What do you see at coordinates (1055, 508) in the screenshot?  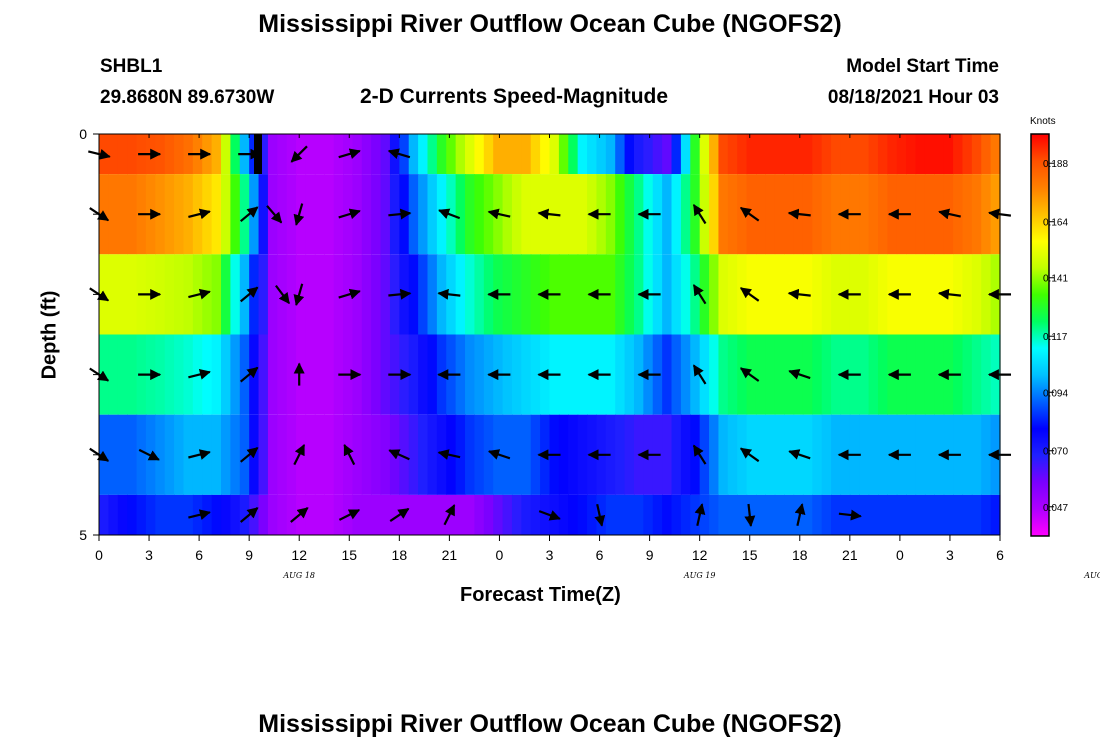 I see `colorbar-tick-label: 0.047` at bounding box center [1055, 508].